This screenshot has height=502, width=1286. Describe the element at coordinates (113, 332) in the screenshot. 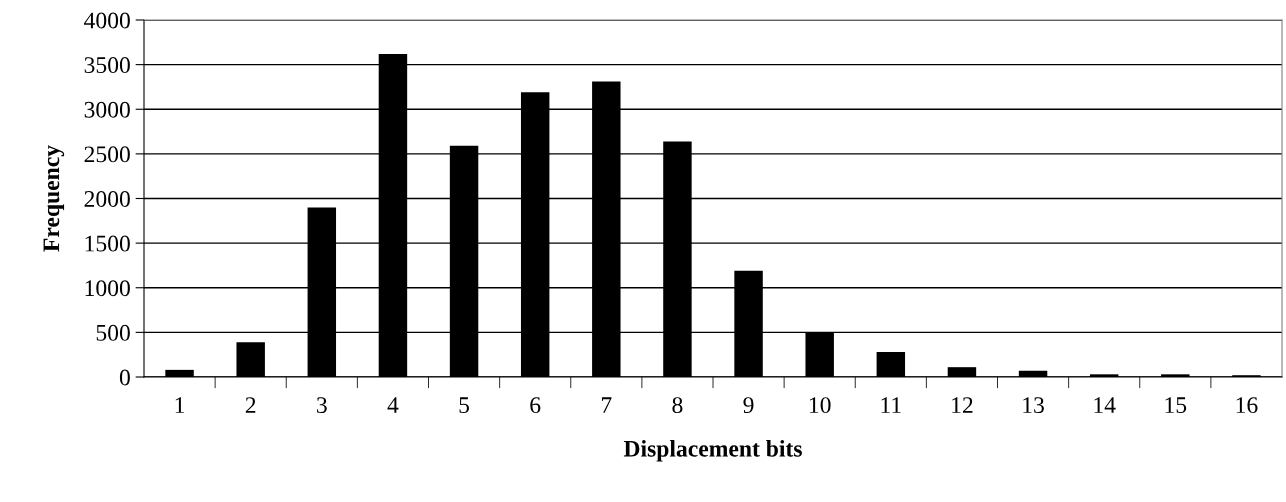

I see `y-tick-label: 500` at that location.